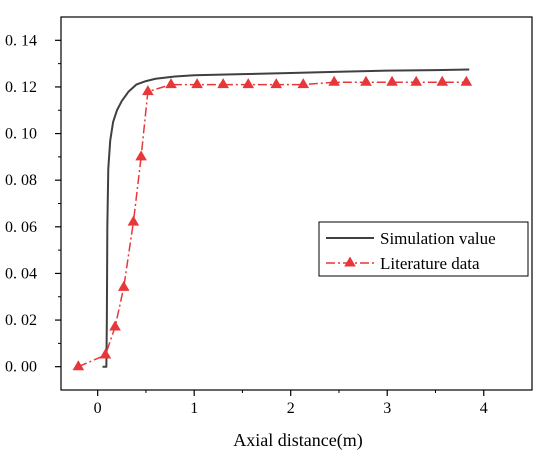  I want to click on legend-box, so click(423, 249).